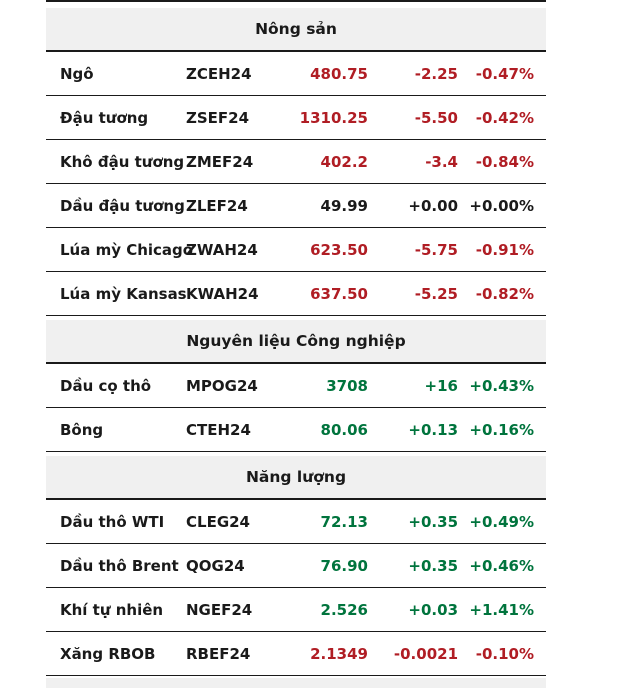  I want to click on price-value: 49.99, so click(344, 205).